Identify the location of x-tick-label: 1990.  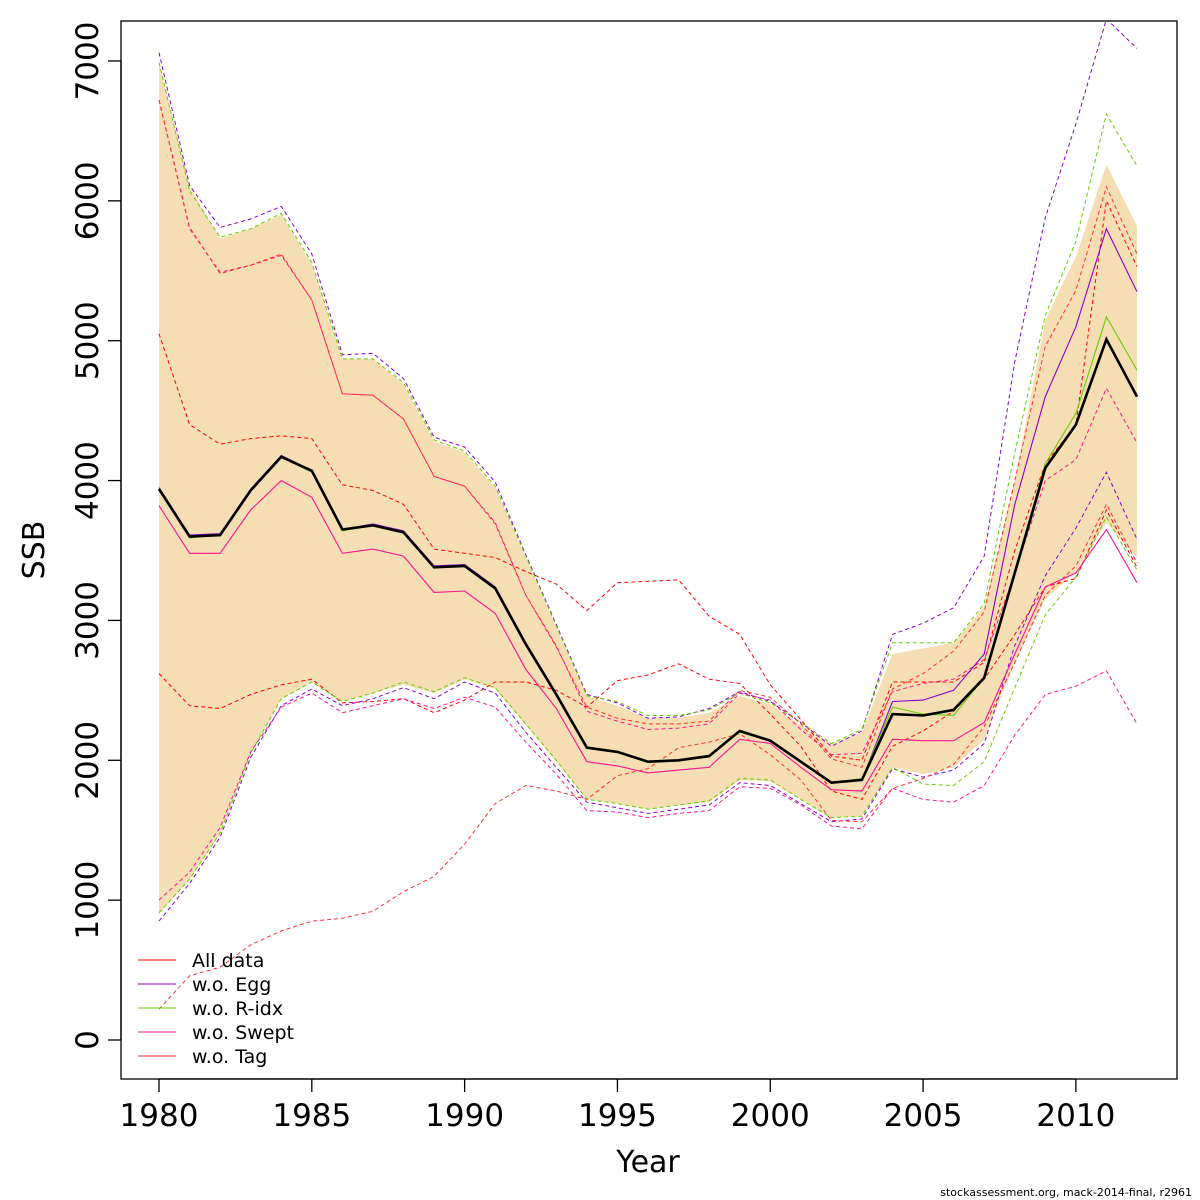
(464, 1116).